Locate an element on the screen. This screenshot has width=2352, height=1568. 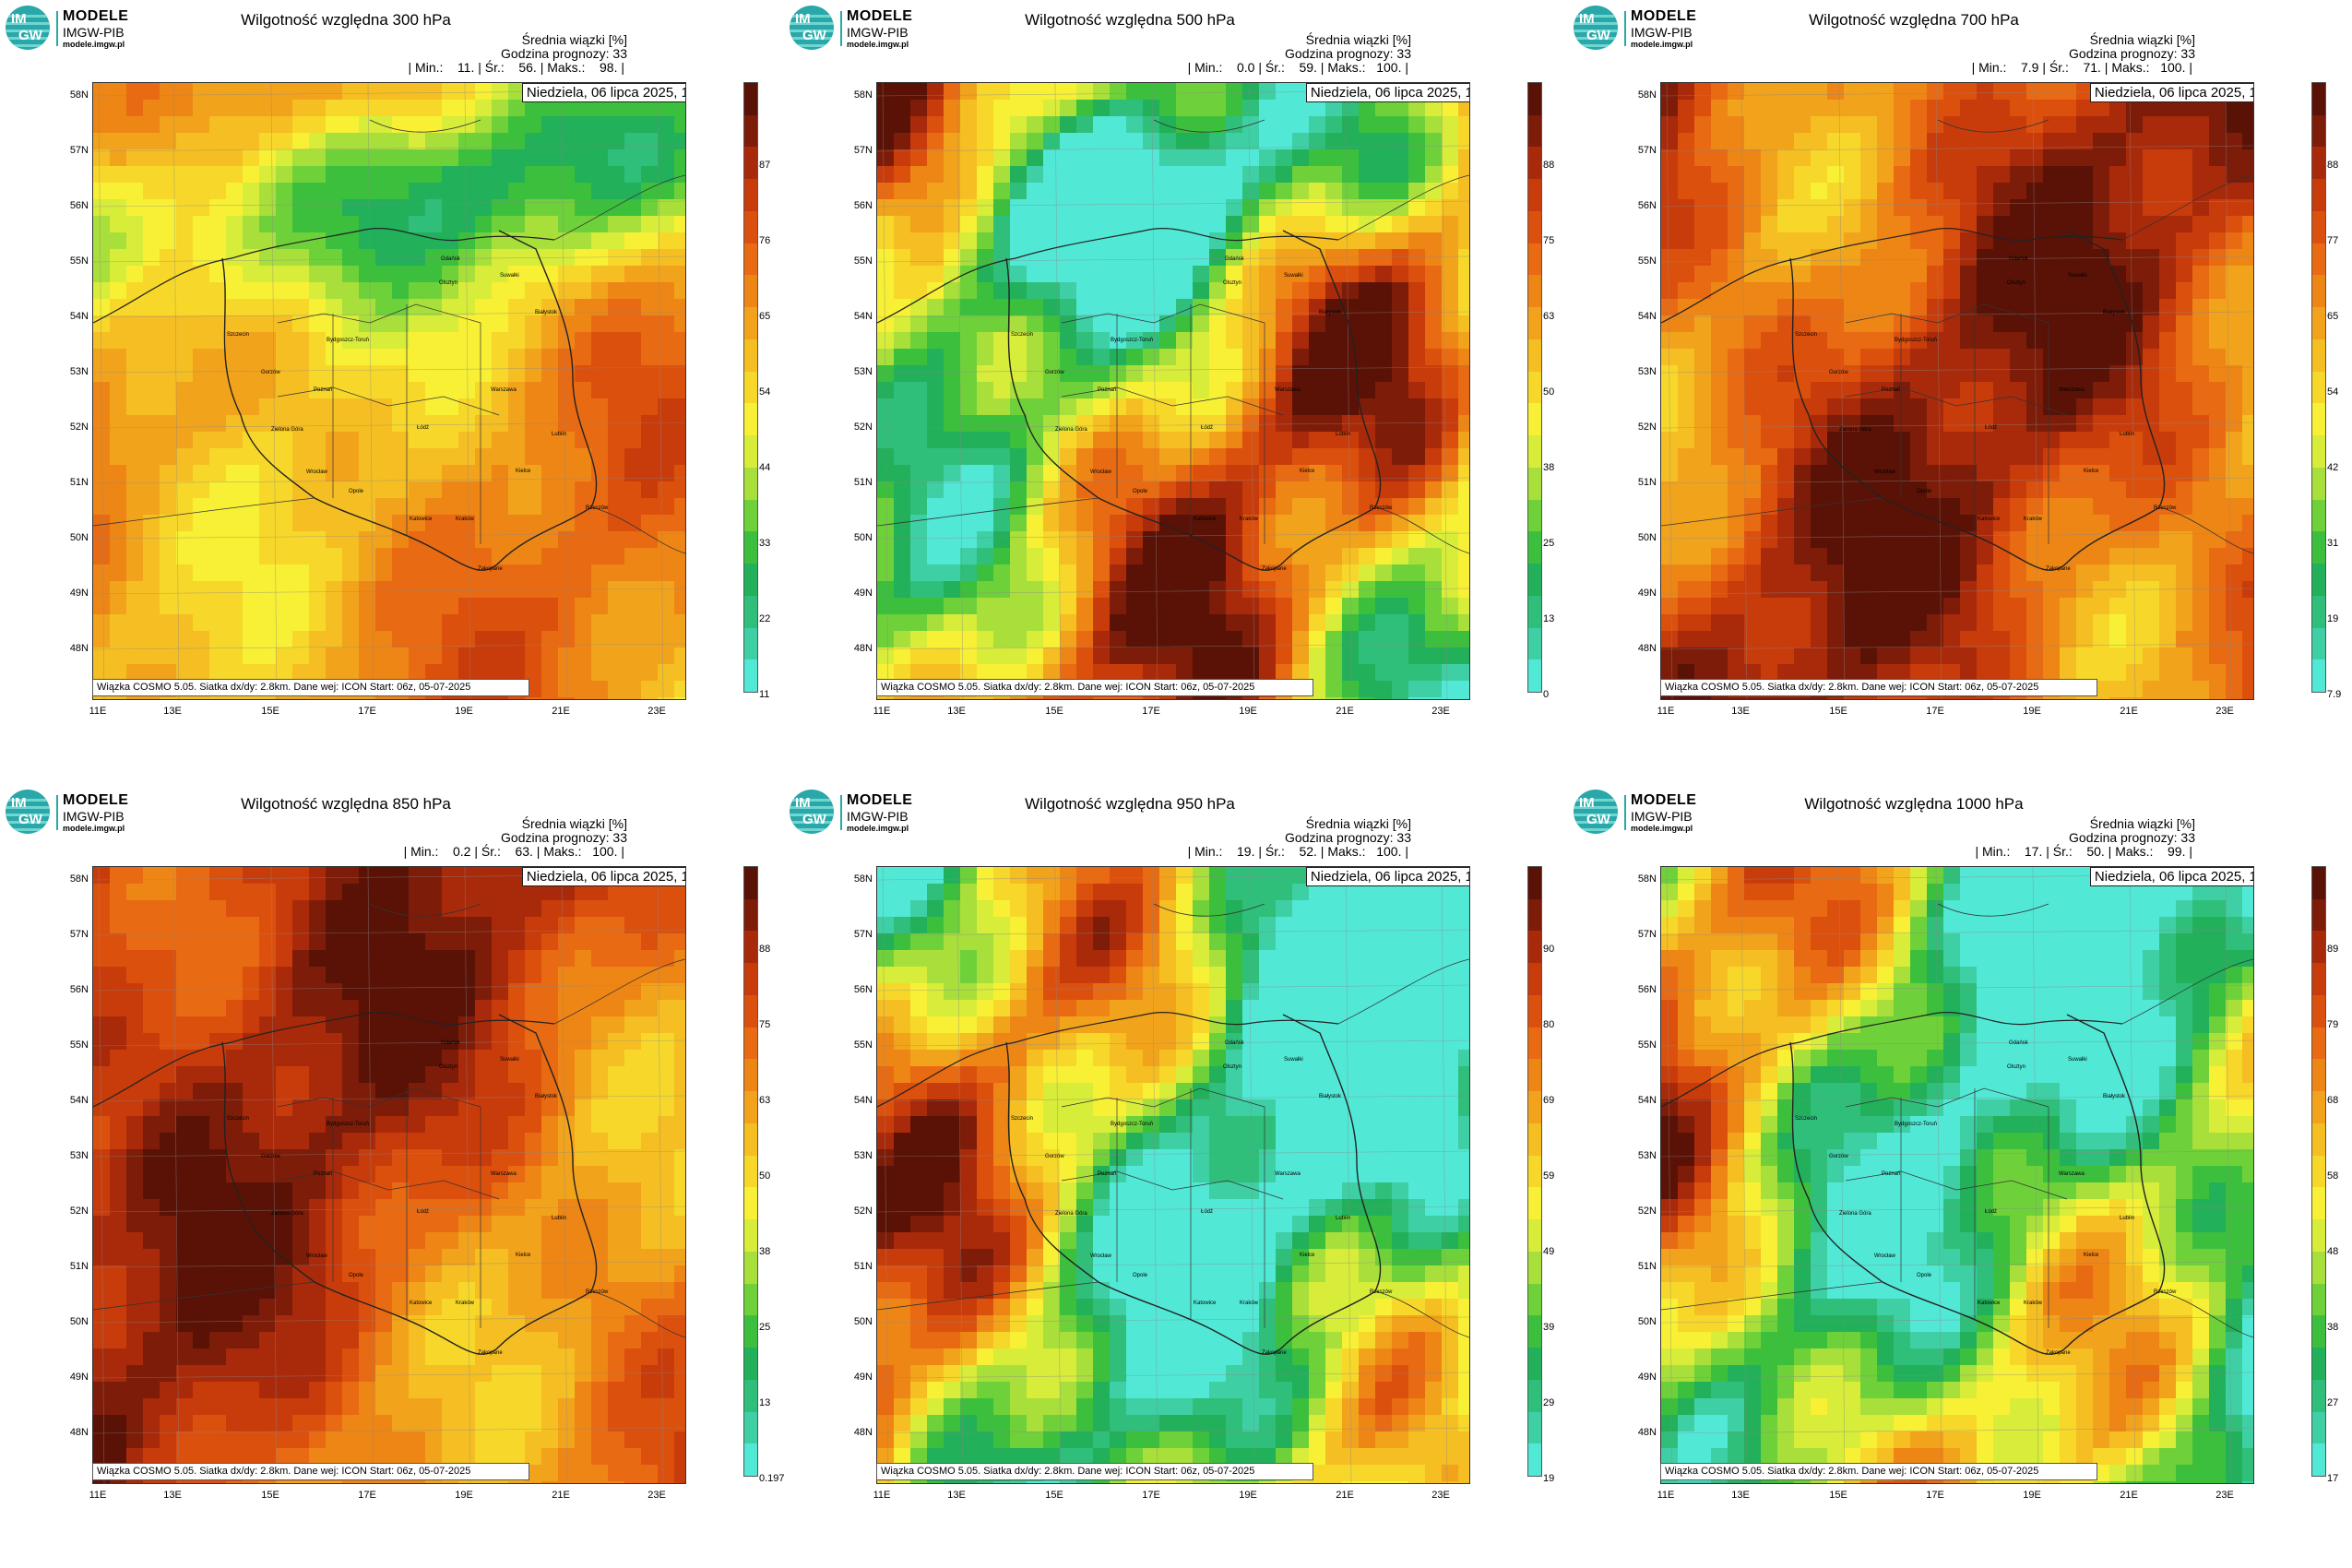
city-label: Wrocław is located at coordinates (1884, 1256).